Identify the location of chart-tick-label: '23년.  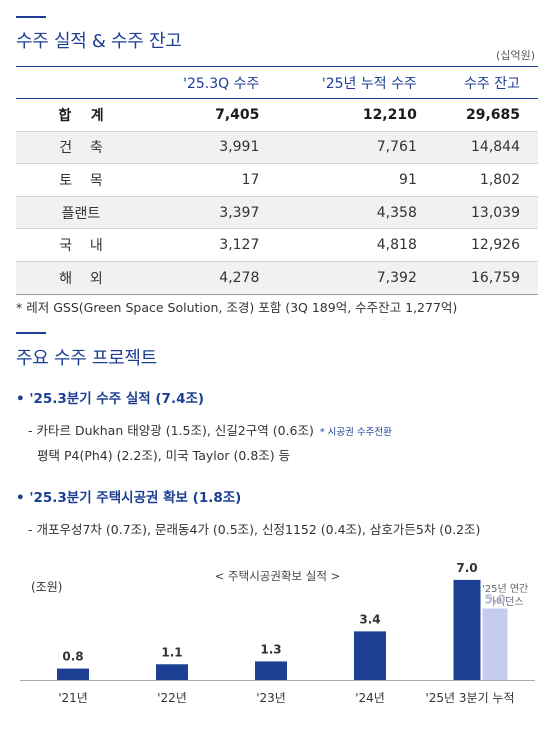
(271, 698).